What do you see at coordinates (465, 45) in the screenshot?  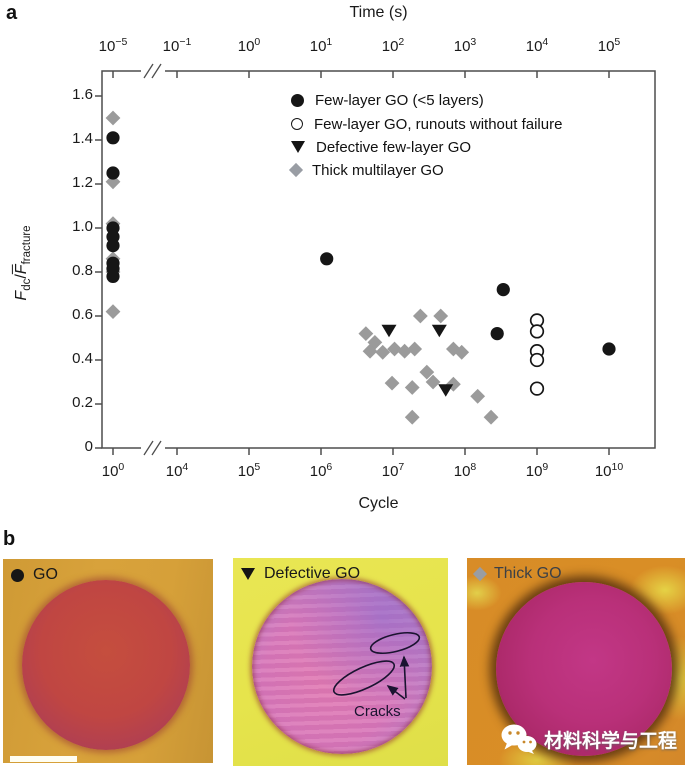 I see `x2-tick-label: 10³` at bounding box center [465, 45].